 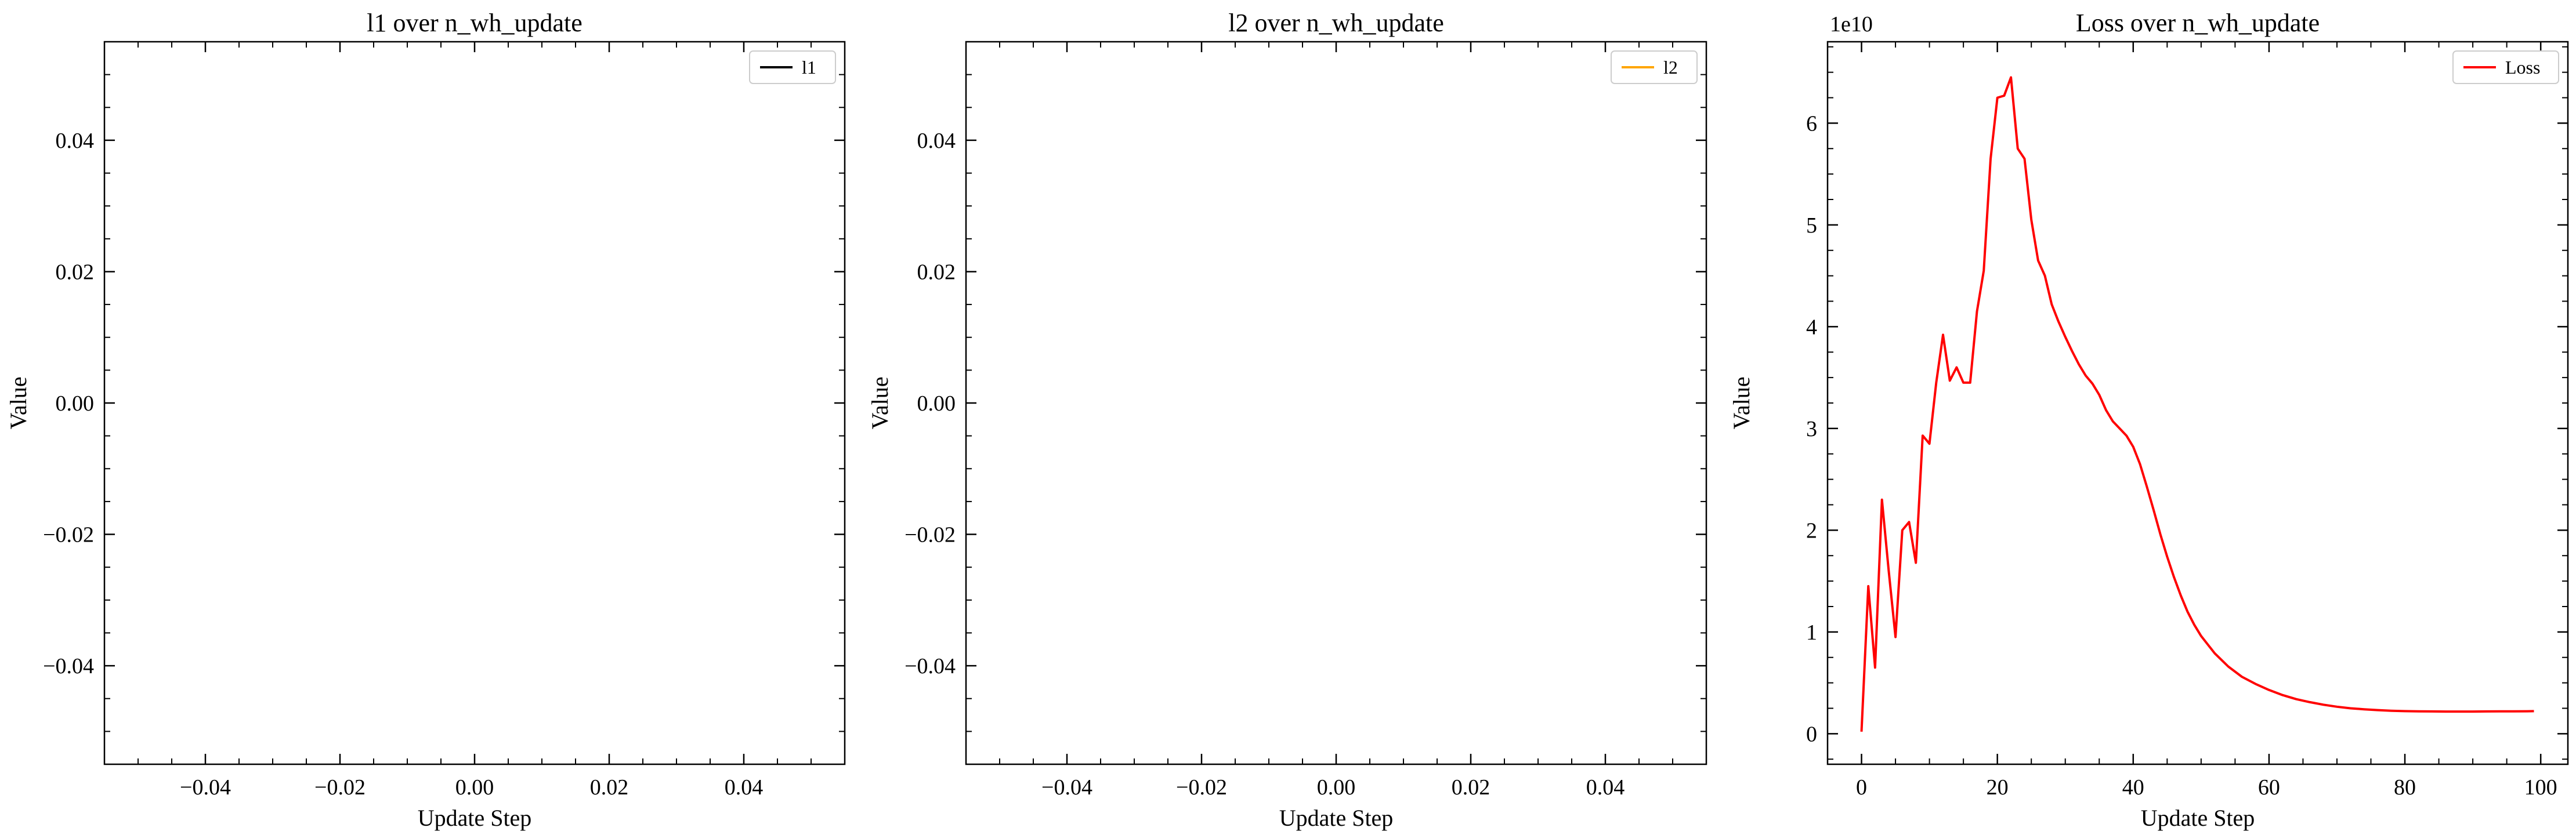 What do you see at coordinates (474, 23) in the screenshot?
I see `chart-title: l1 over n_wh_update` at bounding box center [474, 23].